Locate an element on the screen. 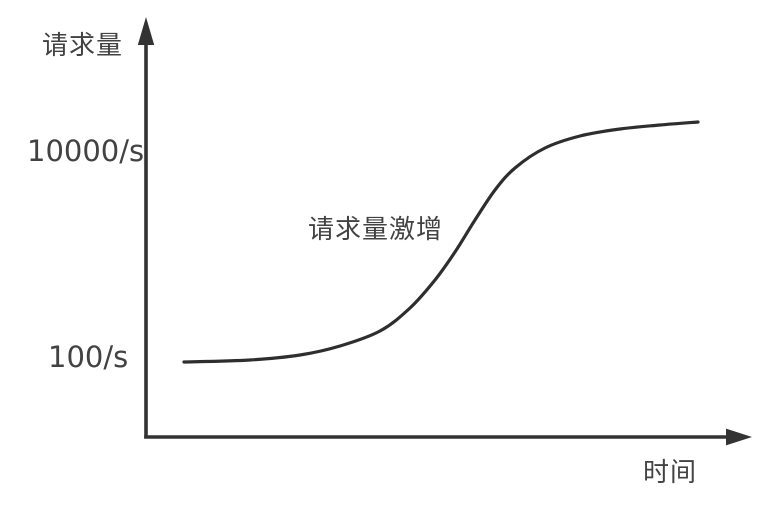 Image resolution: width=784 pixels, height=518 pixels. y-axis-title: 请求量 is located at coordinates (83, 46).